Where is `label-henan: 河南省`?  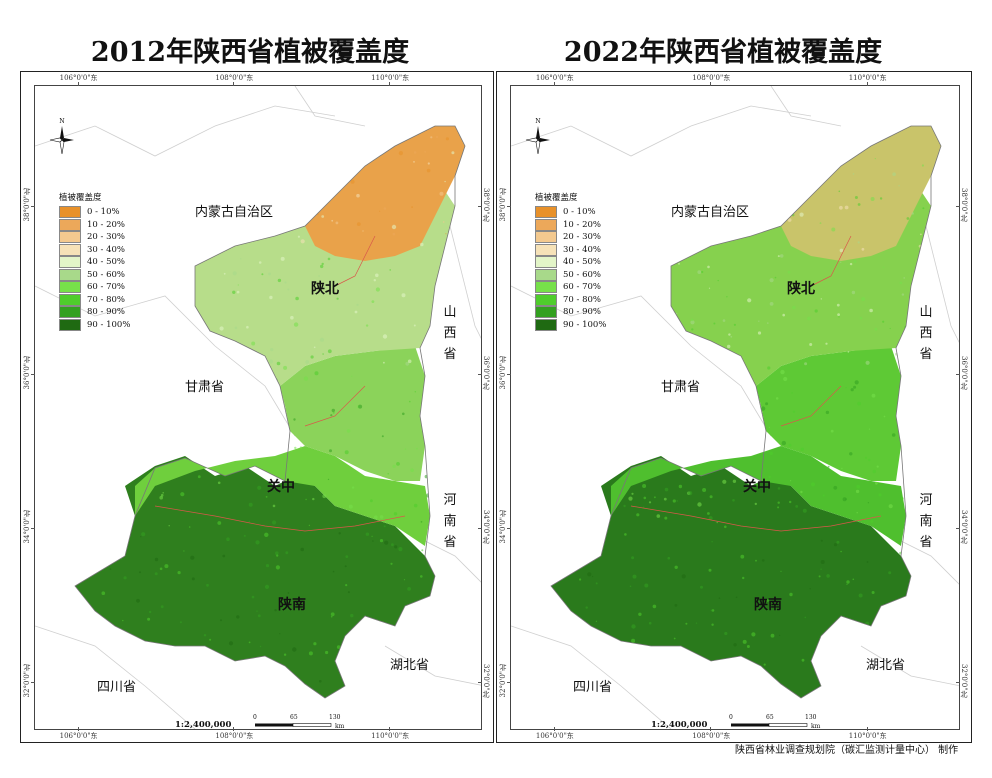
label-henan: 河南省 is located at coordinates (450, 521).